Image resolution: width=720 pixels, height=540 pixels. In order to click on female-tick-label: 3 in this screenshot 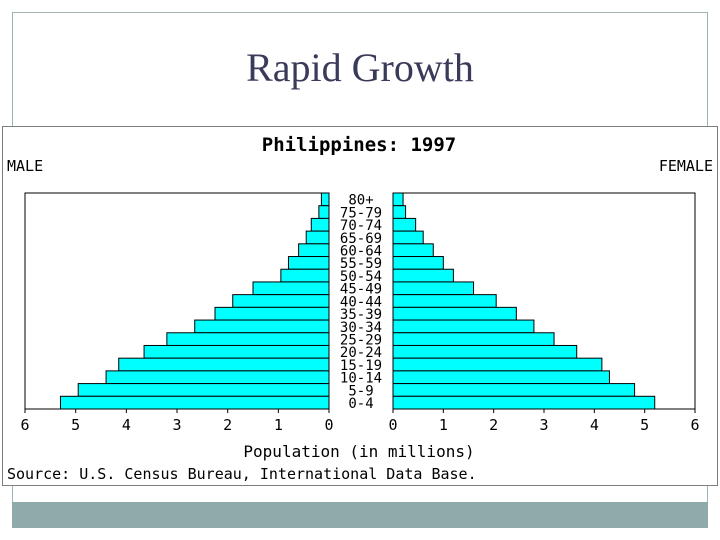, I will do `click(543, 425)`.